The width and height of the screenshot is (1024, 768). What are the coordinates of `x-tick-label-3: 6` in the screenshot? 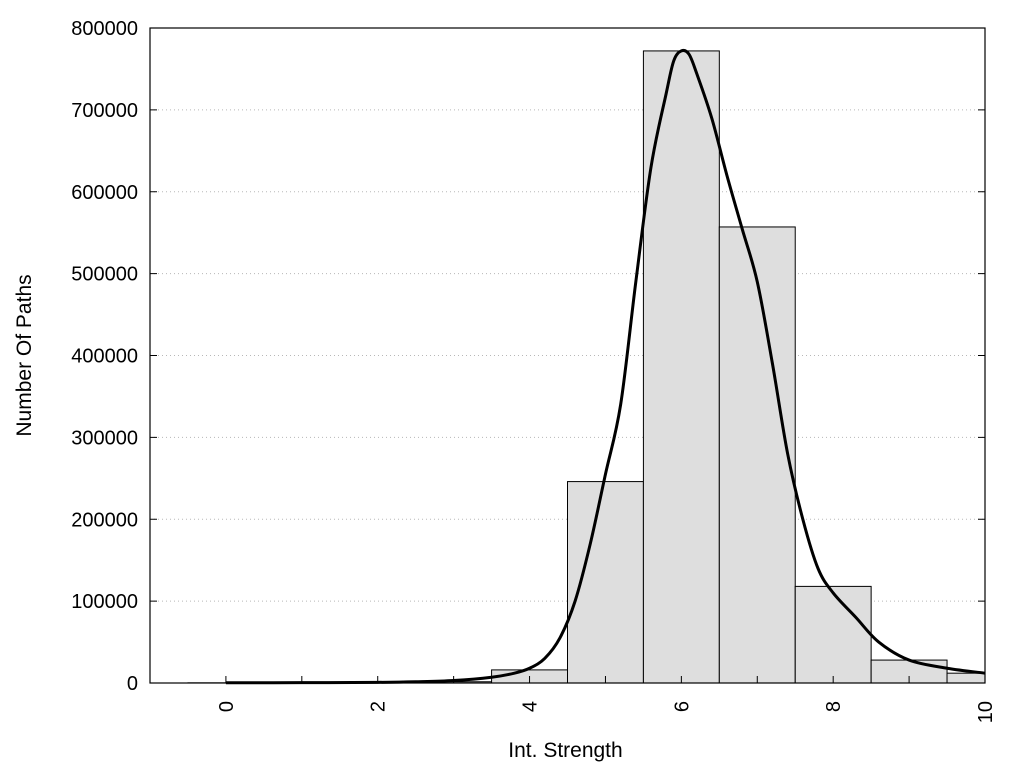 It's located at (682, 706).